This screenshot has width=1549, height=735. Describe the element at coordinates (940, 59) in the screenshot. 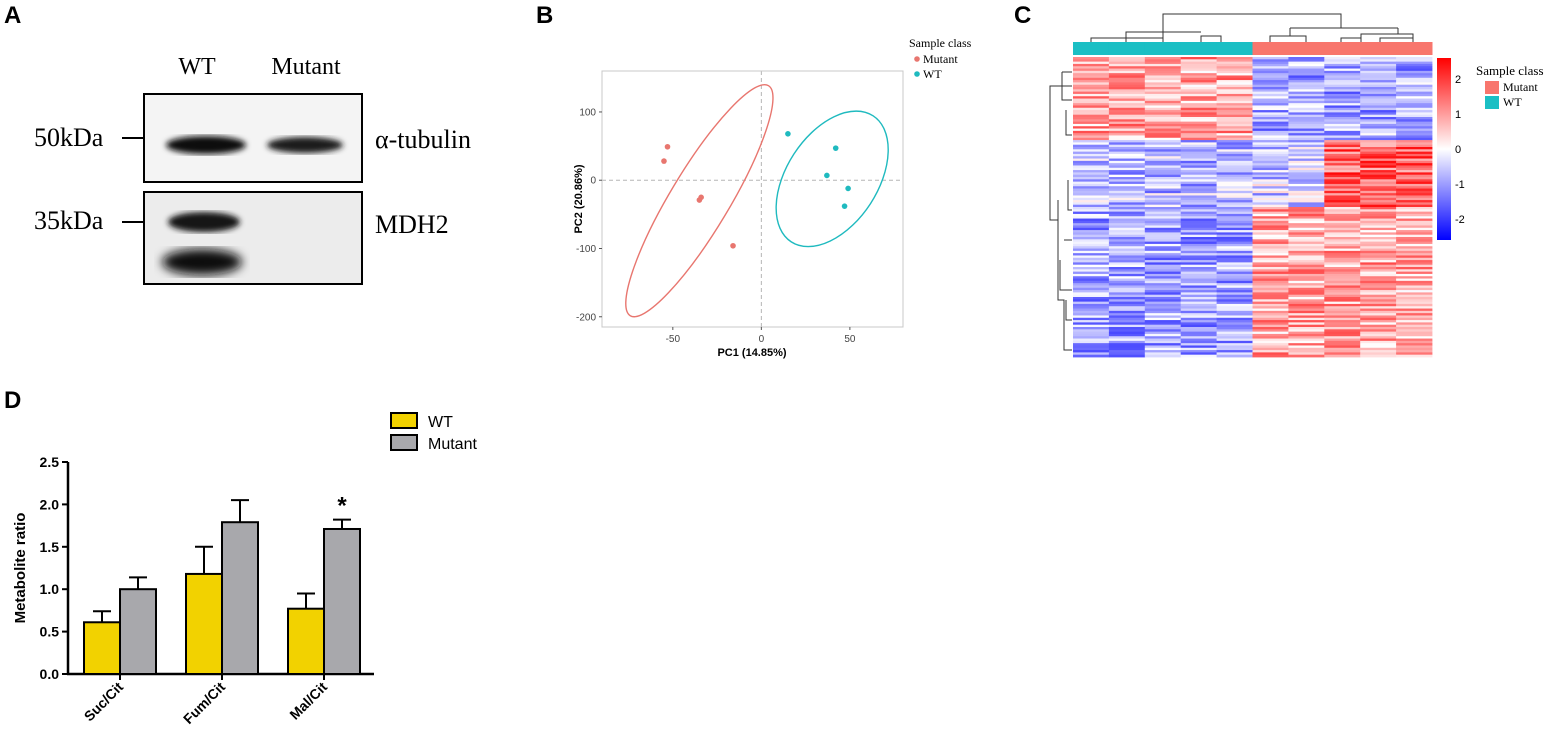

I see `pca-legend-mutant-label: Mutant` at that location.